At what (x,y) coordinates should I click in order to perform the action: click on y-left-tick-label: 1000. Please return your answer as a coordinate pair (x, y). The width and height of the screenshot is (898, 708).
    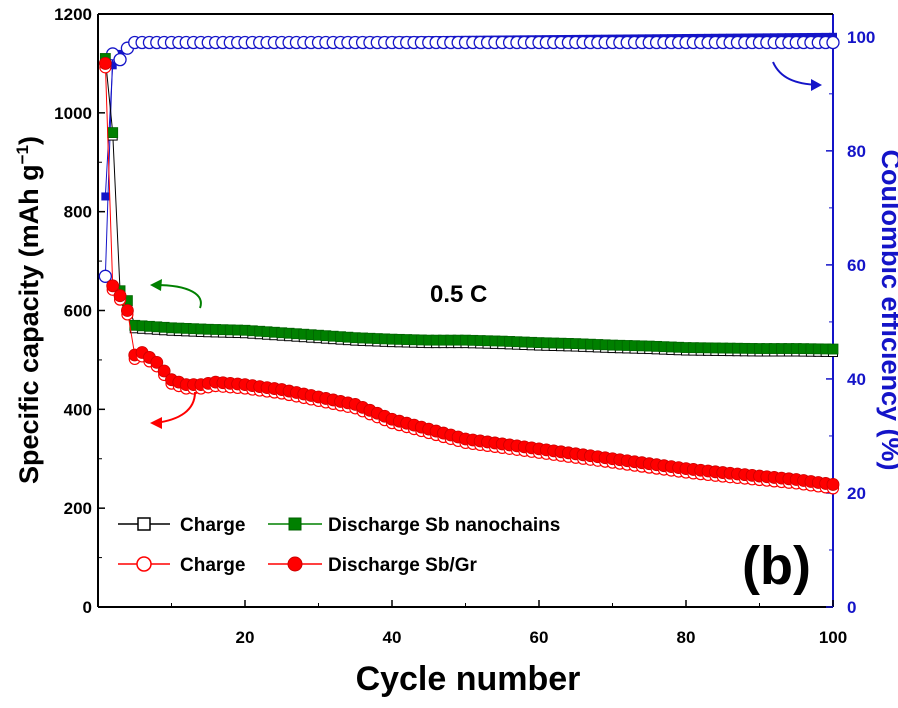
    Looking at the image, I should click on (73, 113).